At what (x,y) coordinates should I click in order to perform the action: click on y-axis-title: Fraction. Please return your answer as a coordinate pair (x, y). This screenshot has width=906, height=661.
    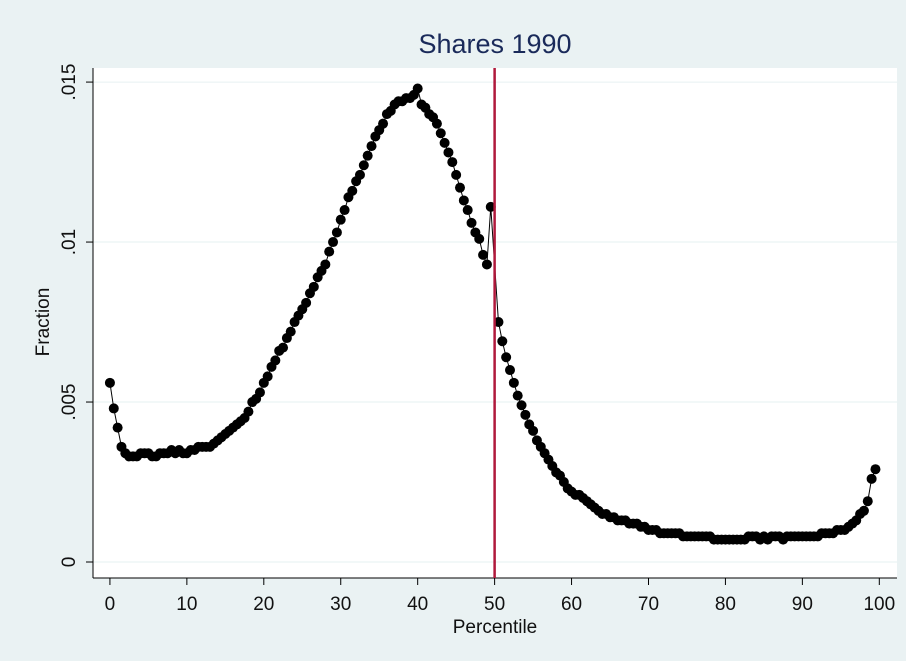
    Looking at the image, I should click on (43, 322).